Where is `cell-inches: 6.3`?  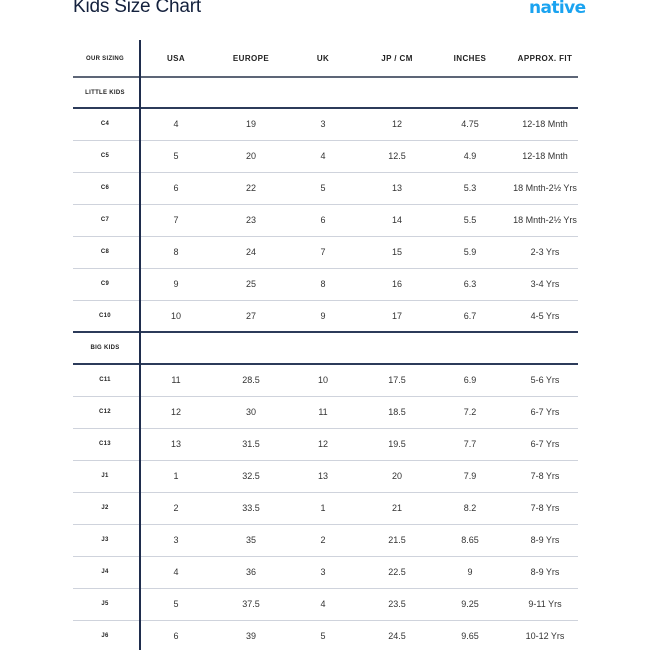 cell-inches: 6.3 is located at coordinates (470, 284).